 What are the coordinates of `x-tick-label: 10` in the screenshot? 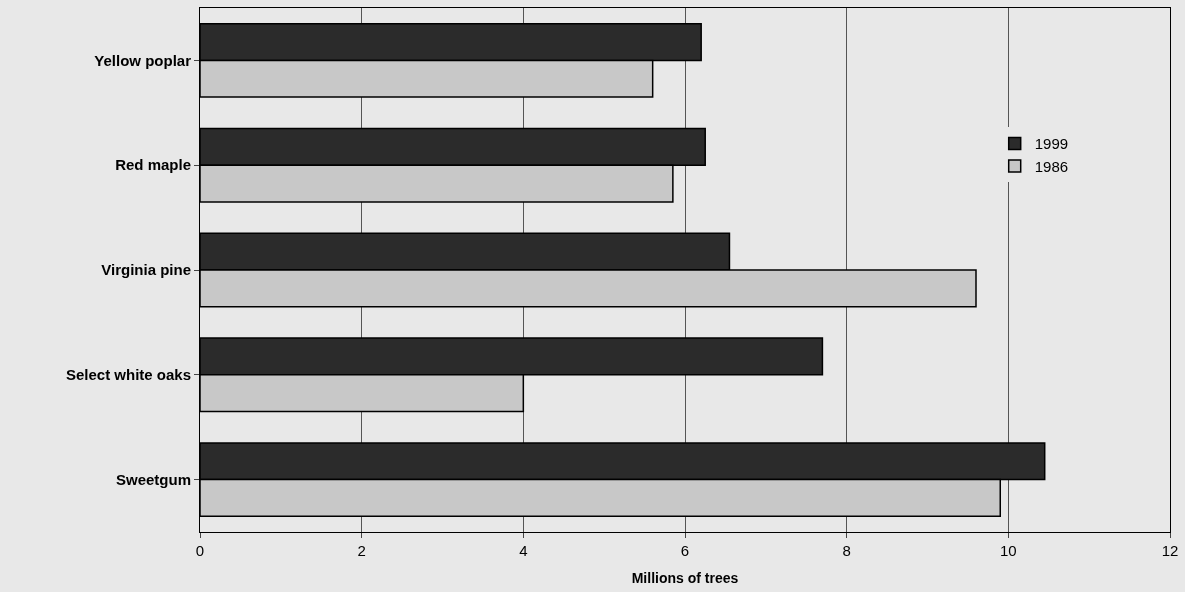 It's located at (1008, 550).